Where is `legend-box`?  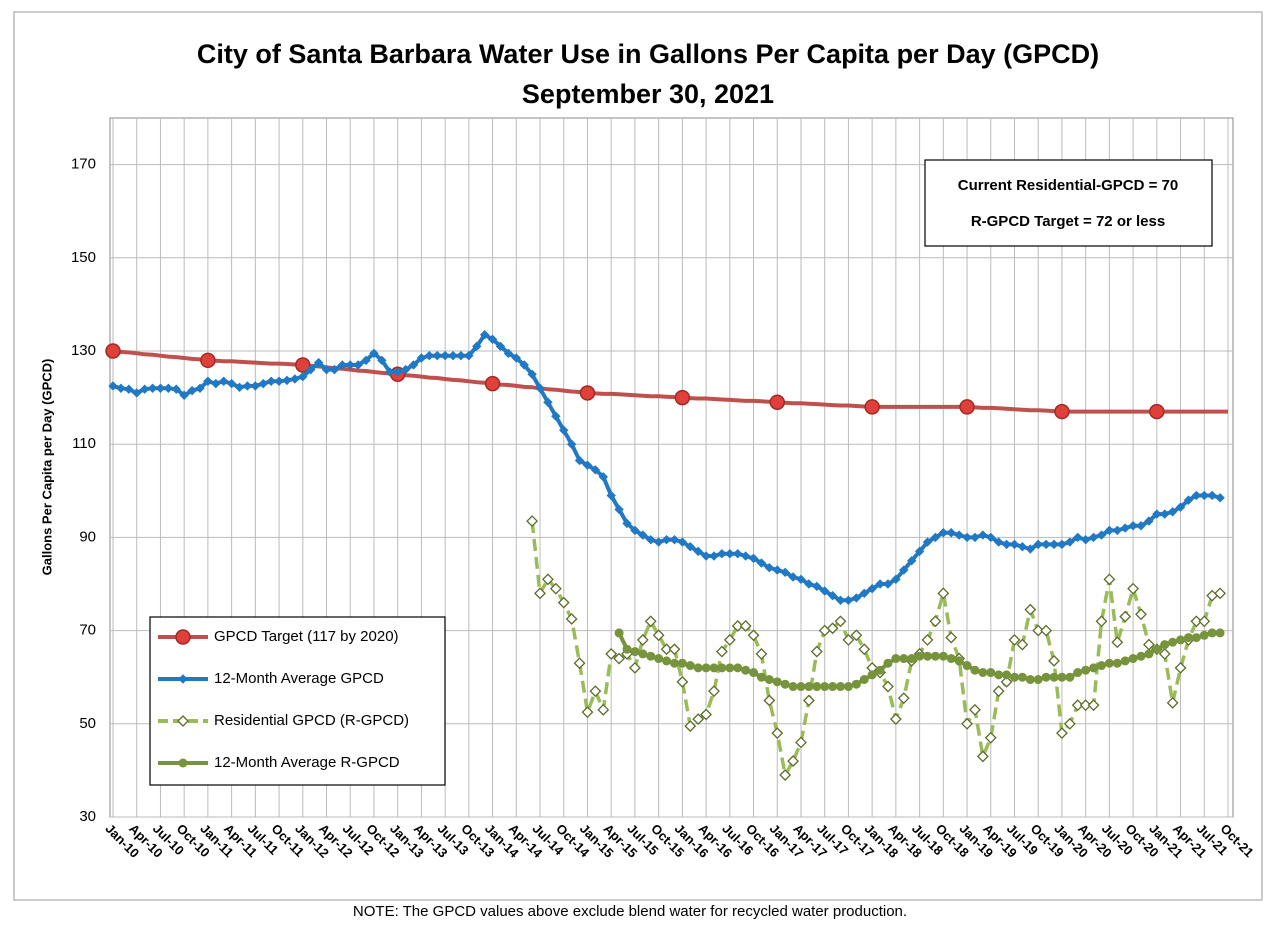 legend-box is located at coordinates (297, 701).